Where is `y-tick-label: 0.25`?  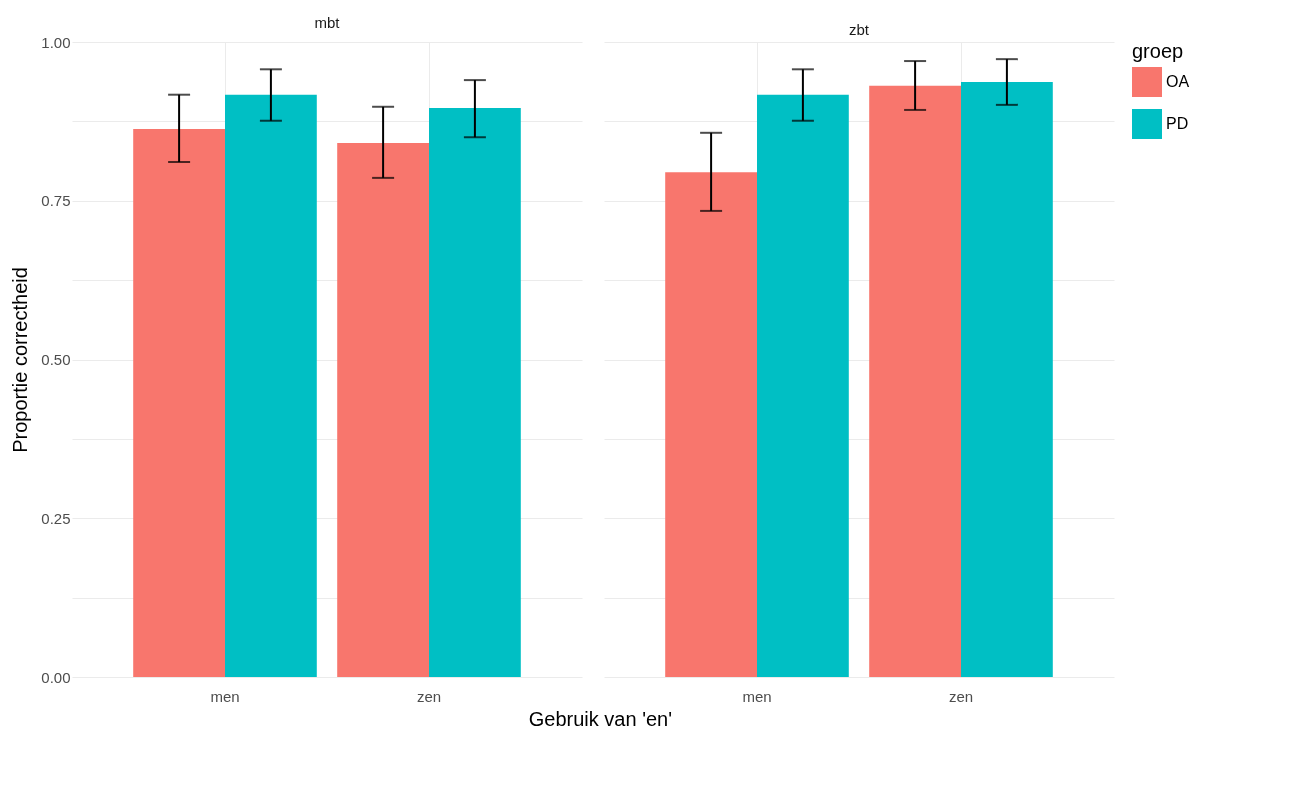
y-tick-label: 0.25 is located at coordinates (56, 518).